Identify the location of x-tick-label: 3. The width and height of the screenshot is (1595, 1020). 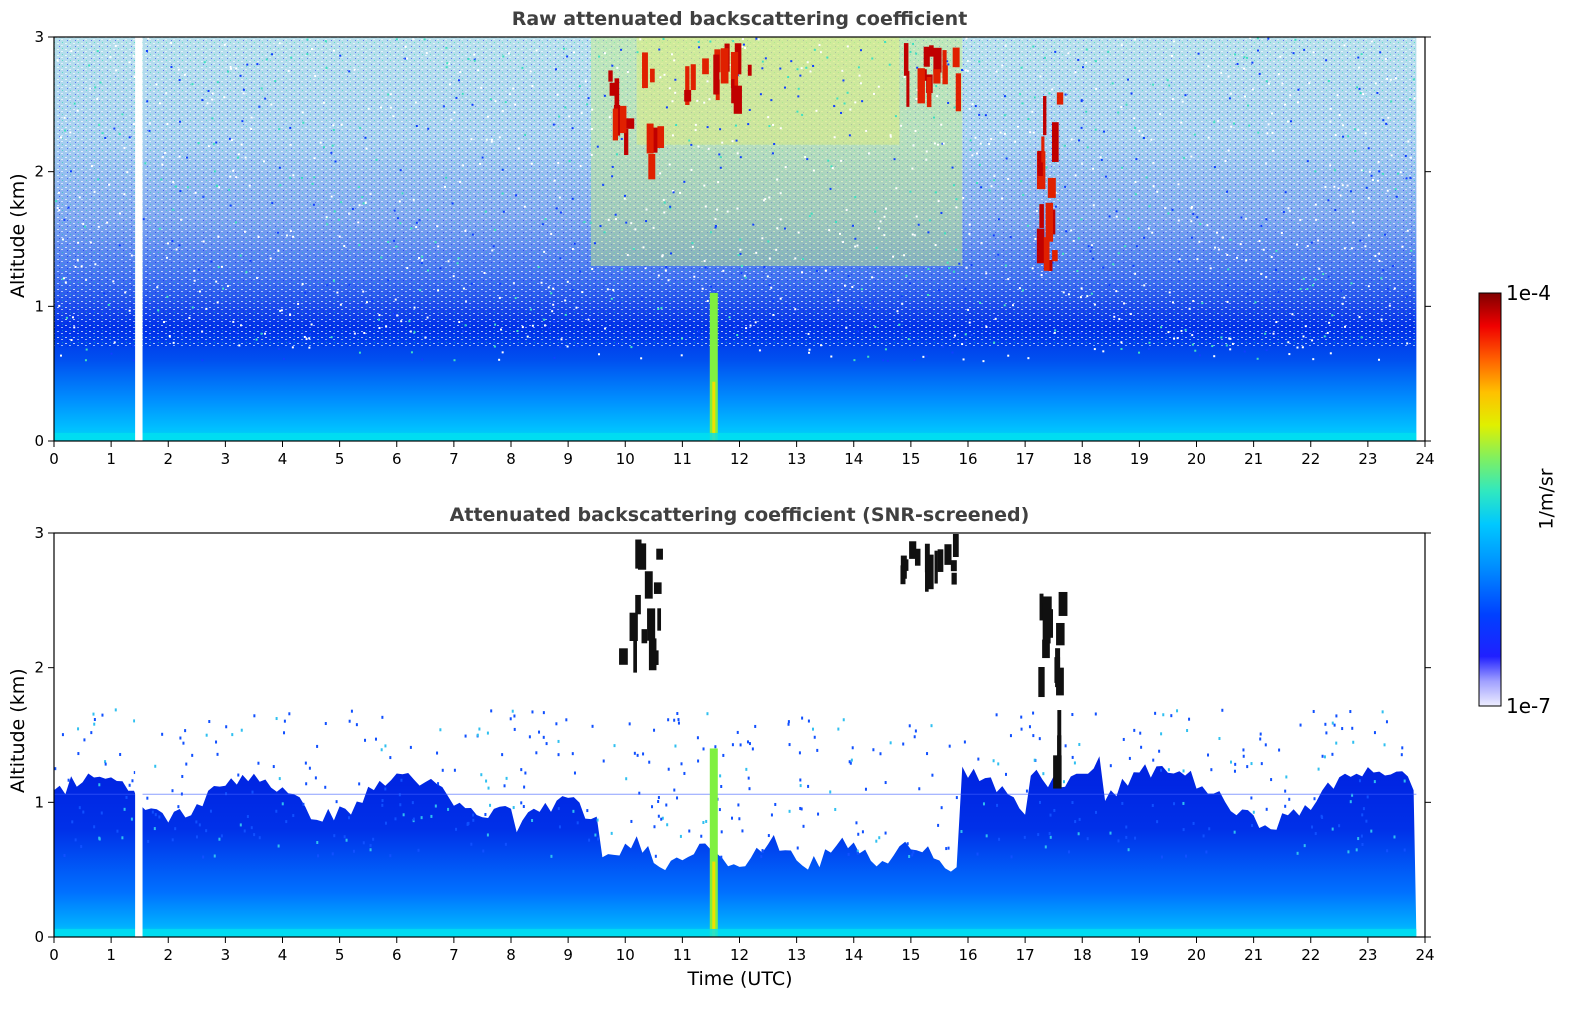
(226, 955).